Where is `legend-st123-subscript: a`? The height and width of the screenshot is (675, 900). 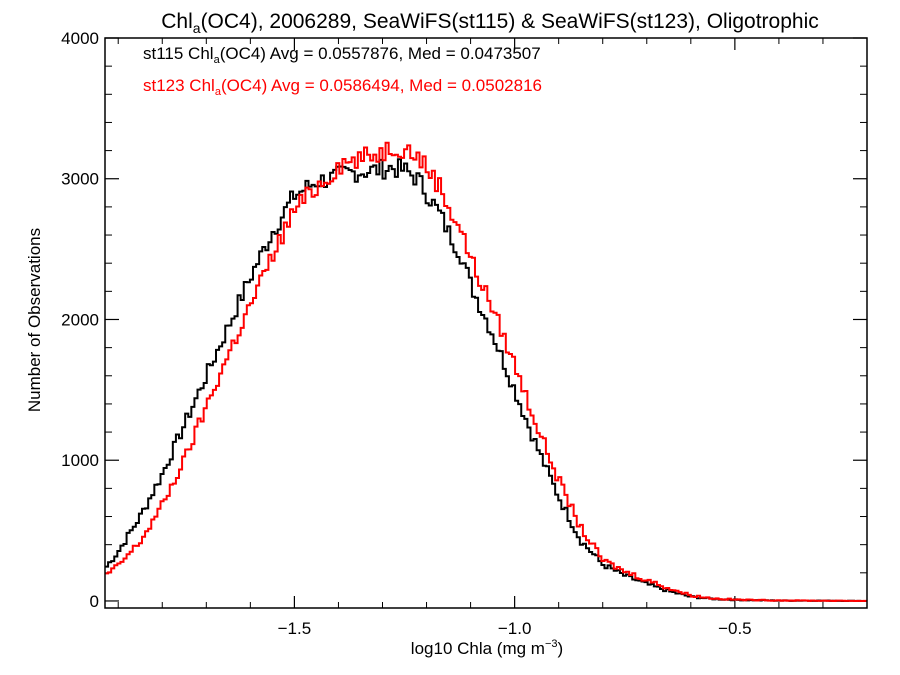 legend-st123-subscript: a is located at coordinates (218, 92).